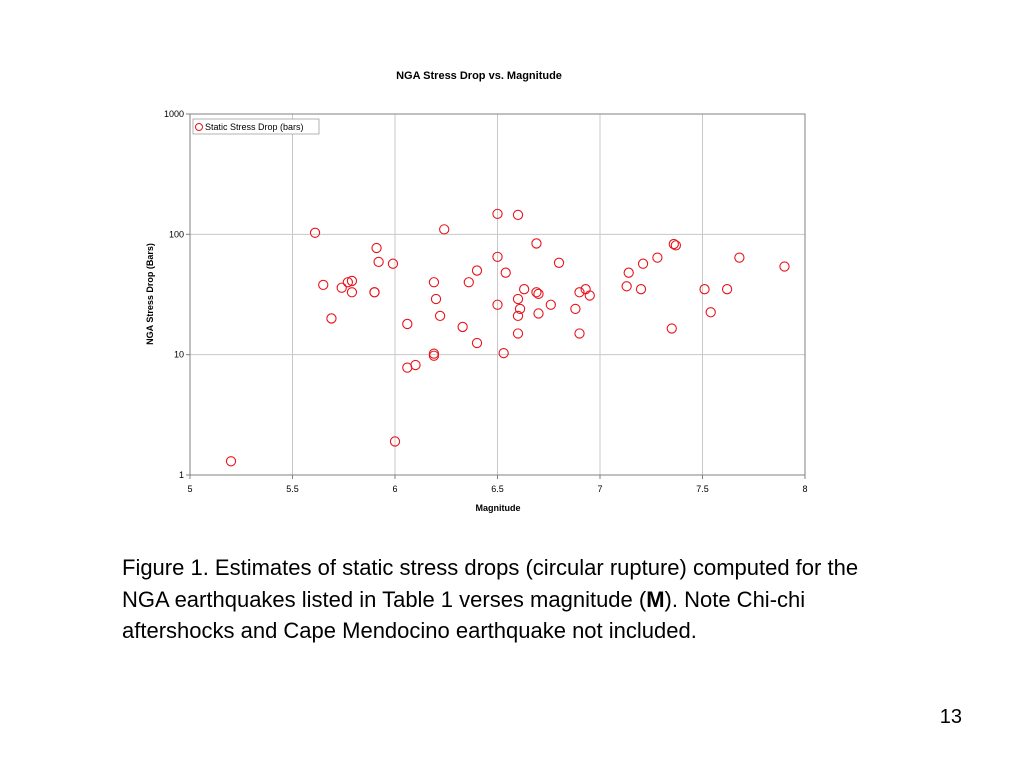 Image resolution: width=1024 pixels, height=768 pixels. I want to click on y-axis-title: NGA Stress Drop (Bars), so click(150, 294).